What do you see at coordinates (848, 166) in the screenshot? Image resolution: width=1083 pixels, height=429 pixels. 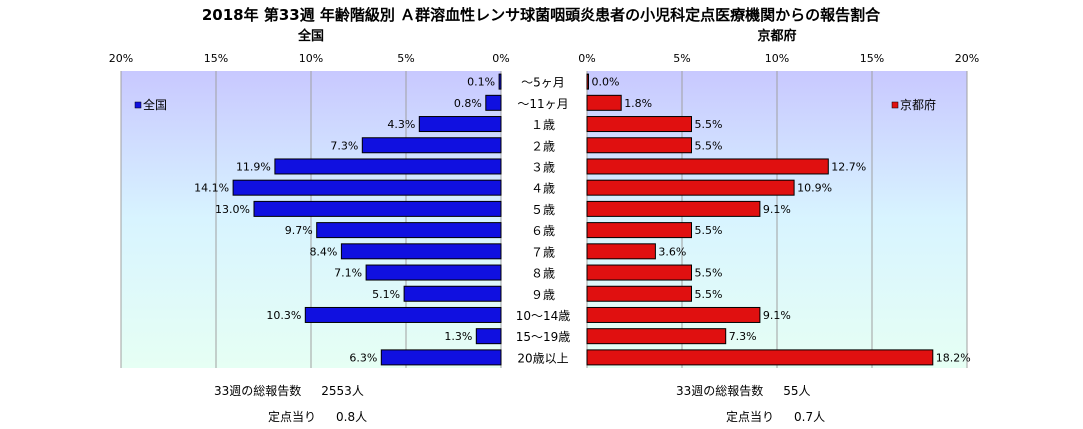 I see `data-label: 12.7%` at bounding box center [848, 166].